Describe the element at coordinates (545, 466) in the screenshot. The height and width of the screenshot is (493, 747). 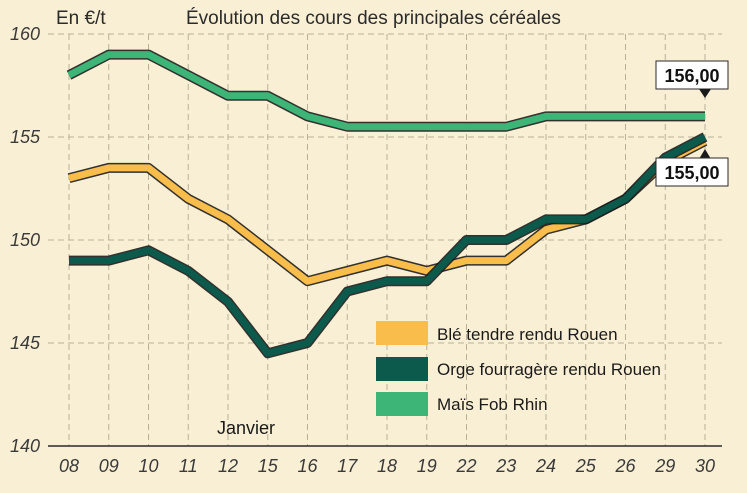
I see `x-tick-label-12: 24` at that location.